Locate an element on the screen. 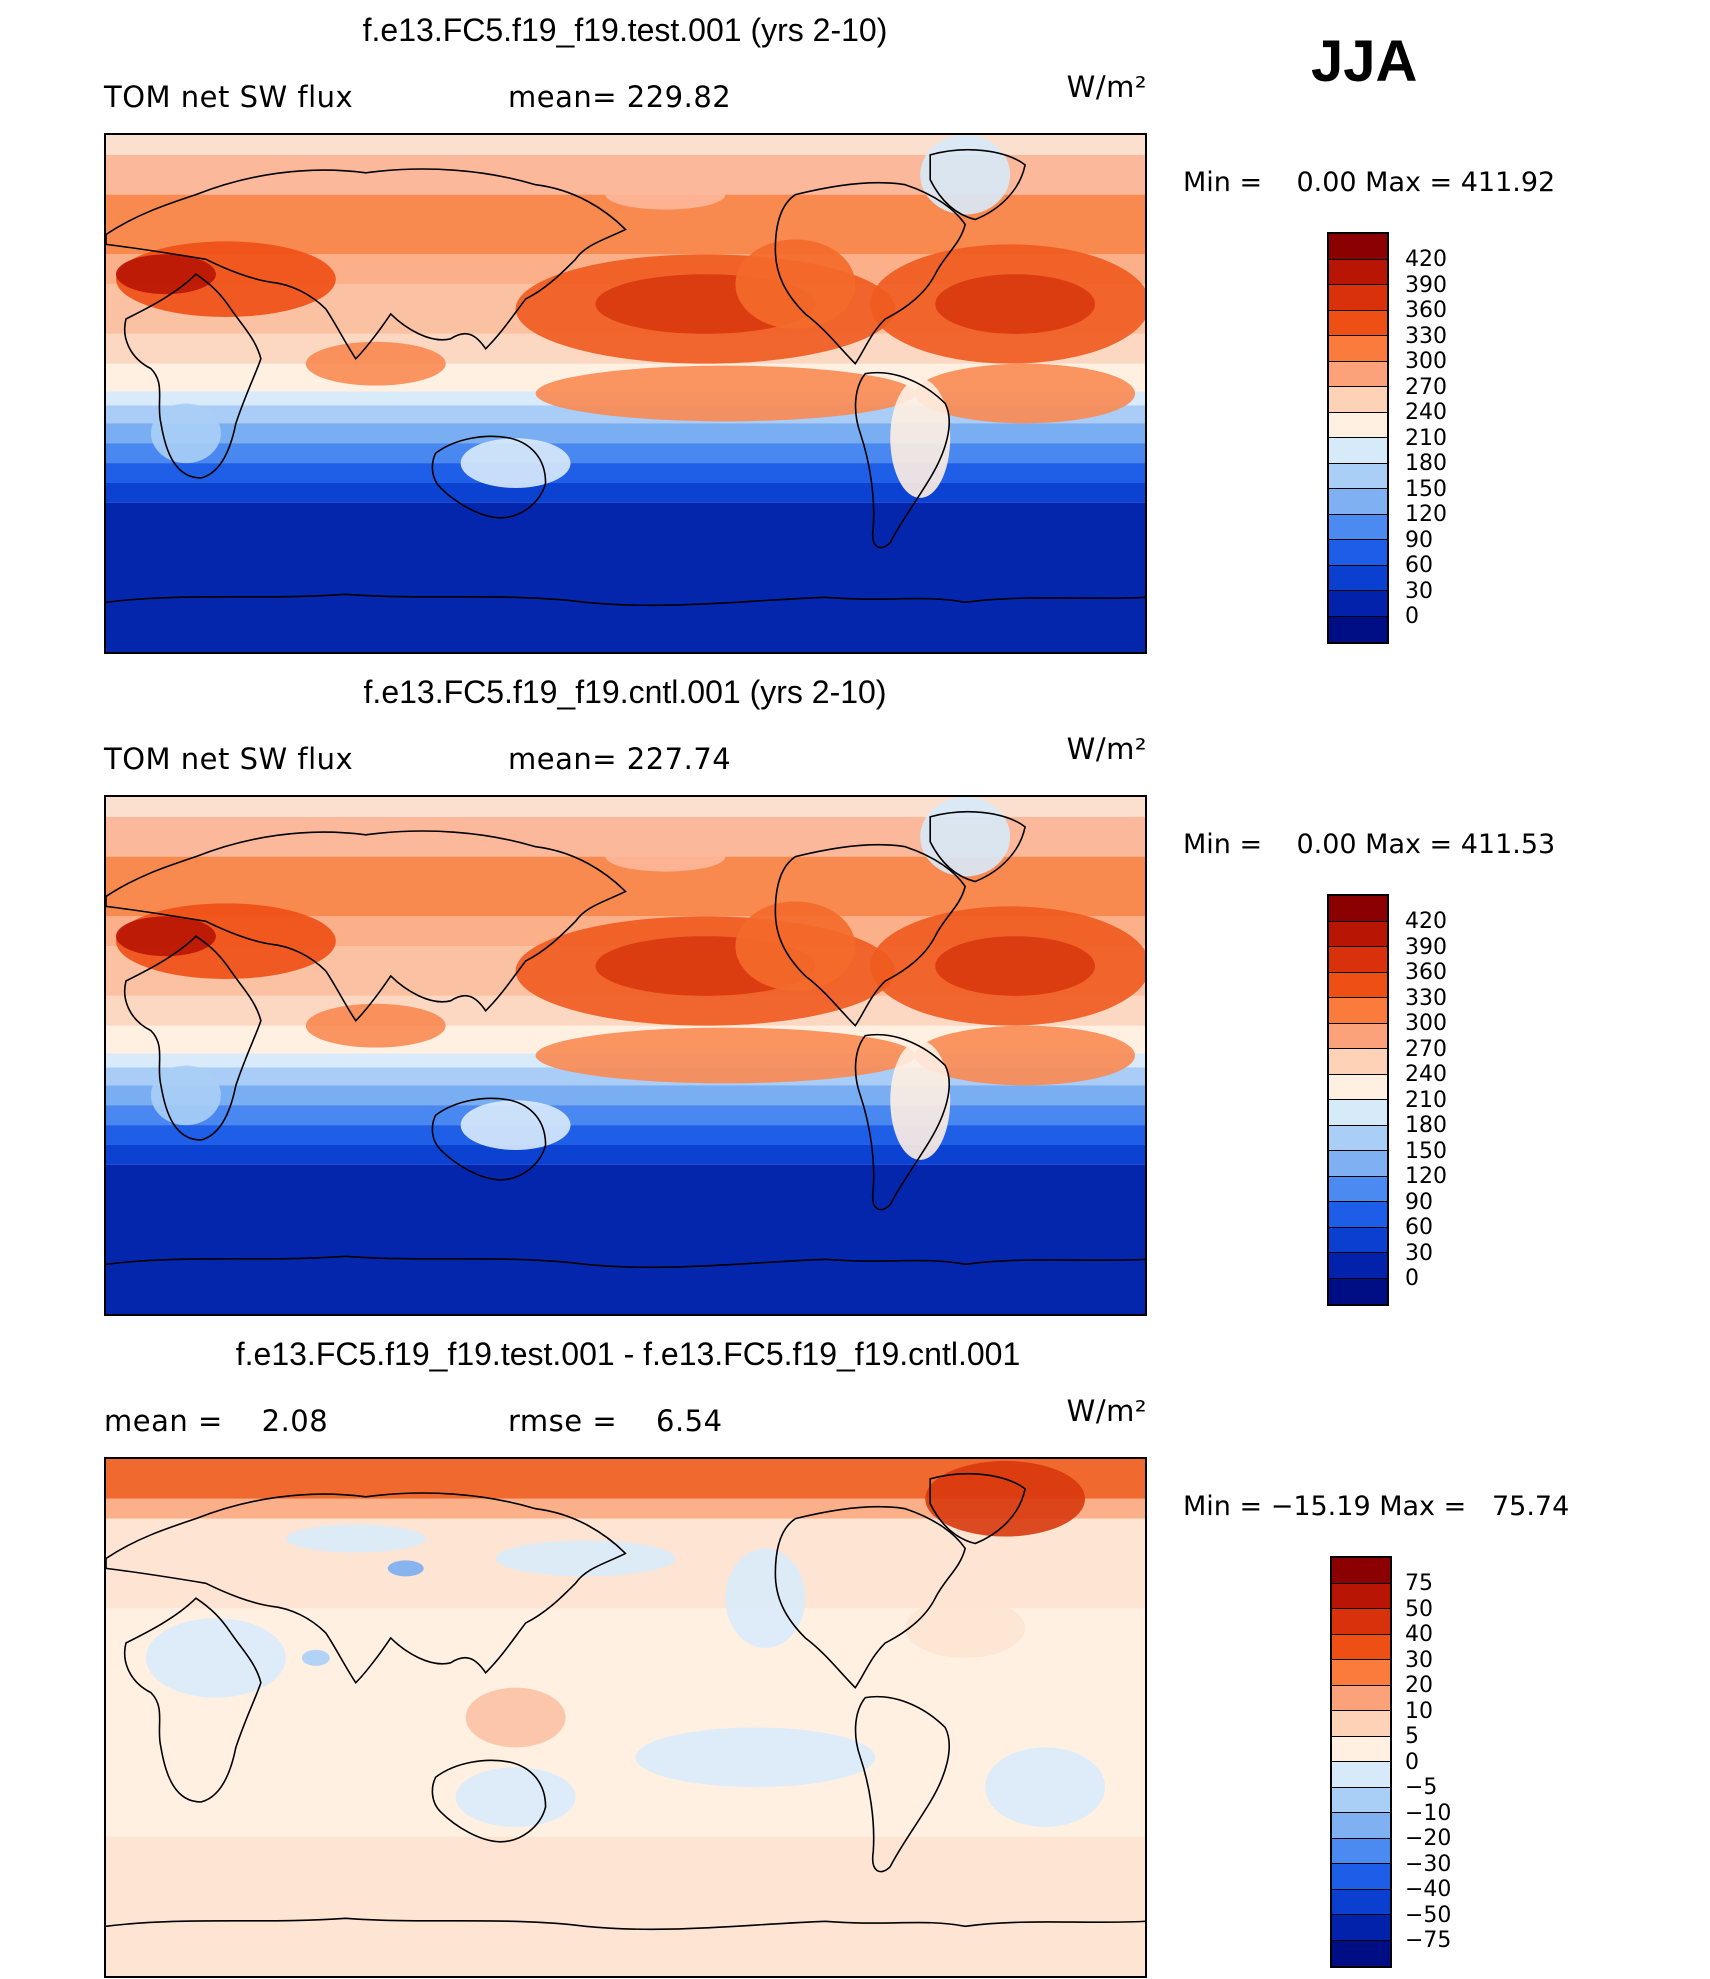  min-max-label: Min = 0.00 Max = 411.53 is located at coordinates (1369, 844).